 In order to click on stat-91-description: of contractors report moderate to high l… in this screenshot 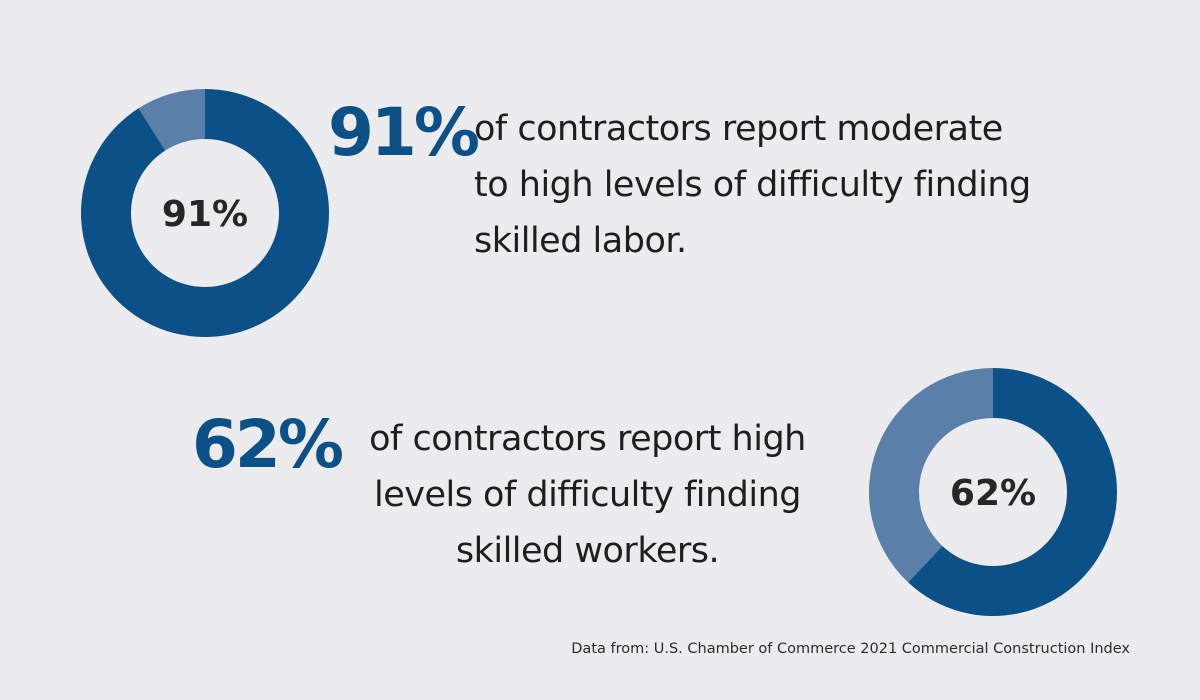, I will do `click(752, 185)`.